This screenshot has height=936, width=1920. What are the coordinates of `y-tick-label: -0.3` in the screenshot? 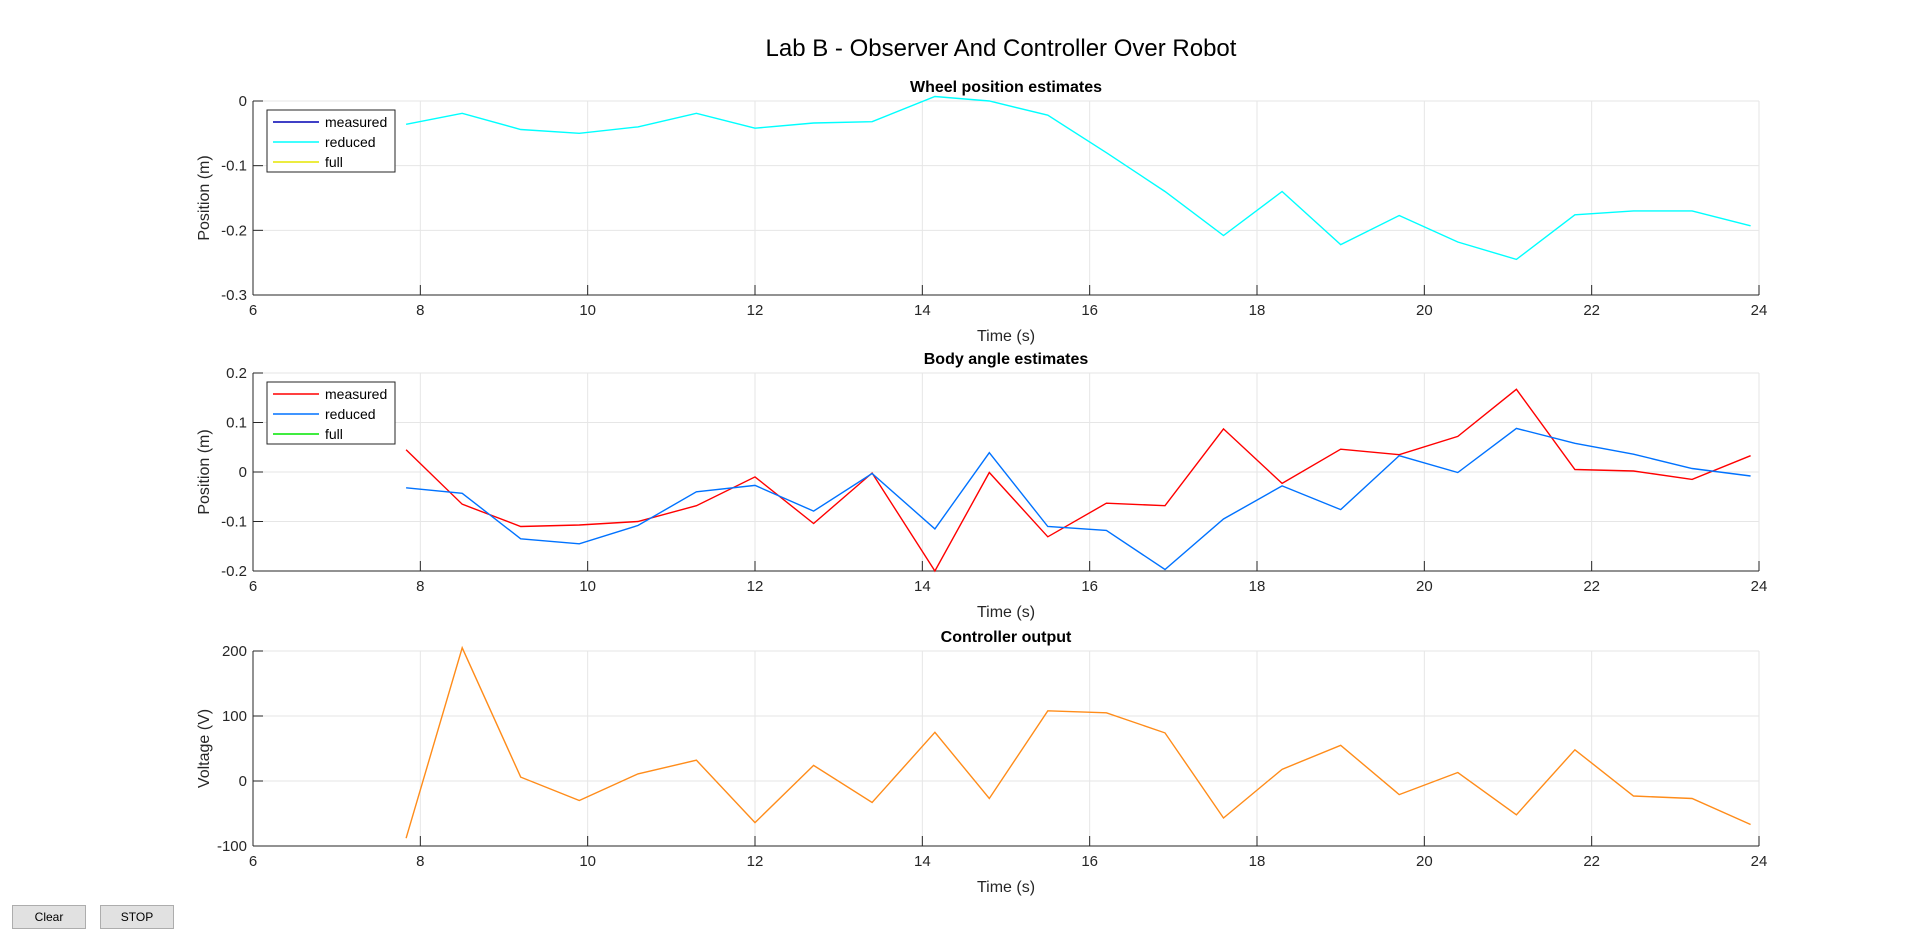 It's located at (234, 295).